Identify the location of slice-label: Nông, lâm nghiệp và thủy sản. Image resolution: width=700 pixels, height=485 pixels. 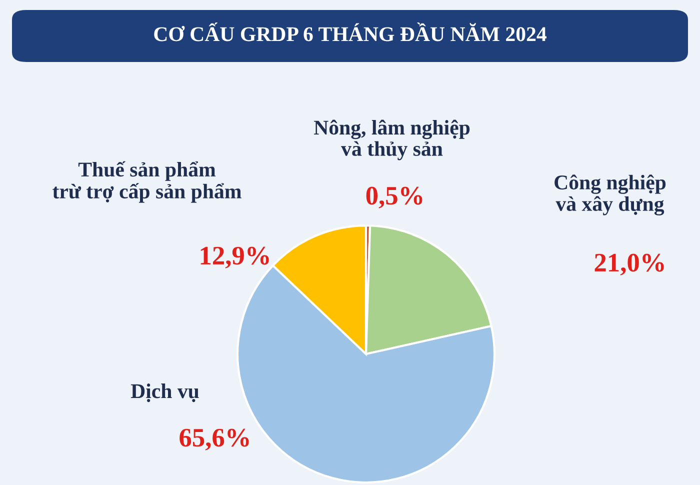
(392, 140).